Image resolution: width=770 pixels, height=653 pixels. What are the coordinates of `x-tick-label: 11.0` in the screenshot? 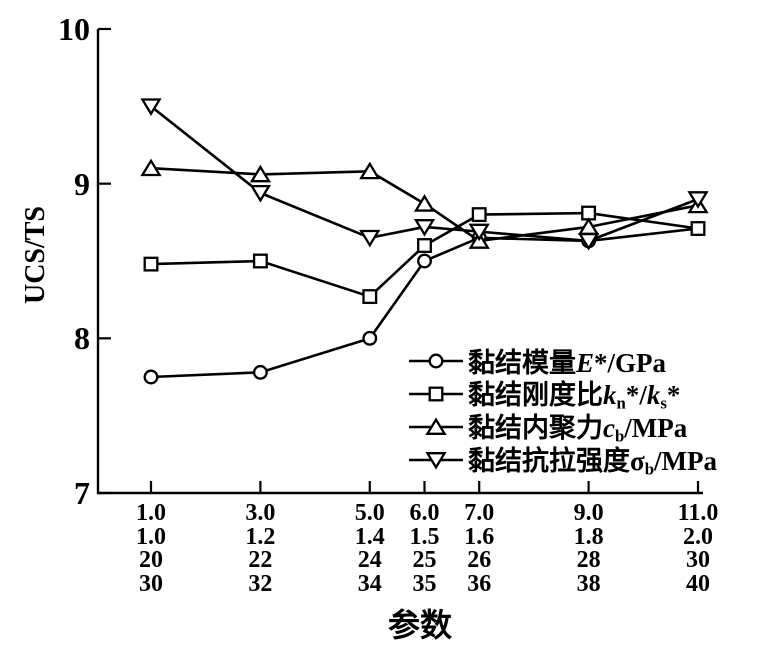 It's located at (698, 513).